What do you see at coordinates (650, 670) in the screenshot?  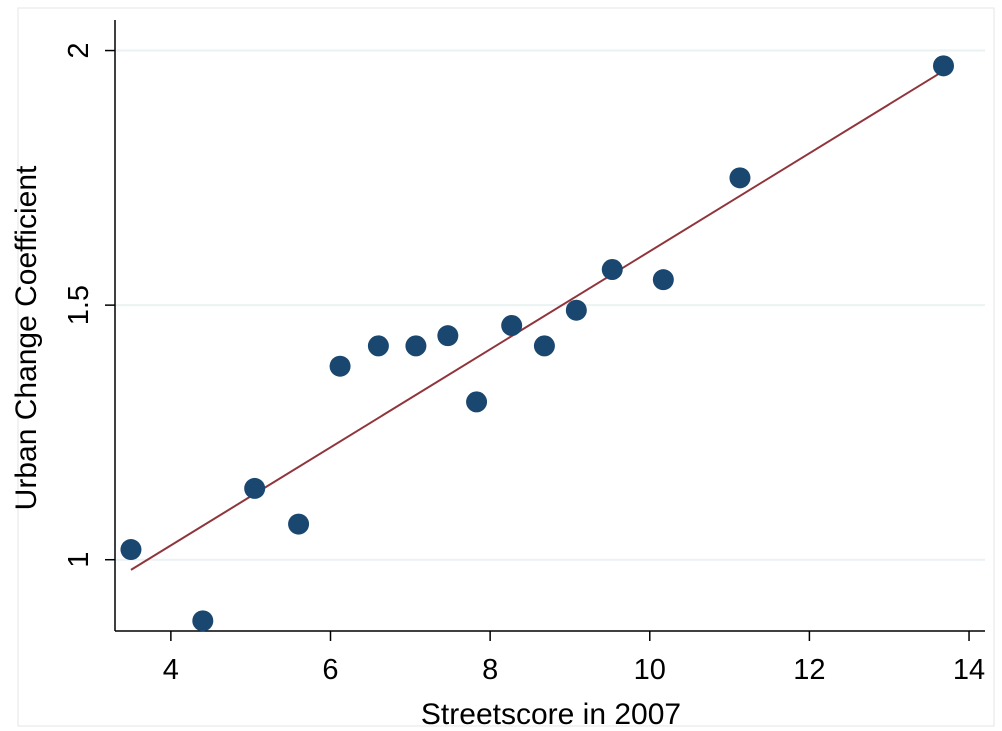 I see `x-tick-label-3: 10` at bounding box center [650, 670].